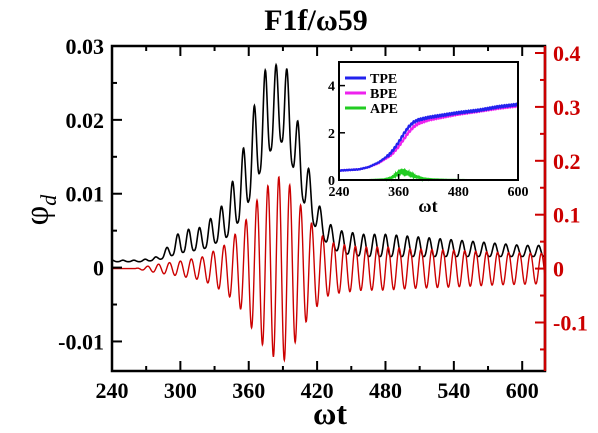  What do you see at coordinates (522, 390) in the screenshot?
I see `x-tick-label: 600` at bounding box center [522, 390].